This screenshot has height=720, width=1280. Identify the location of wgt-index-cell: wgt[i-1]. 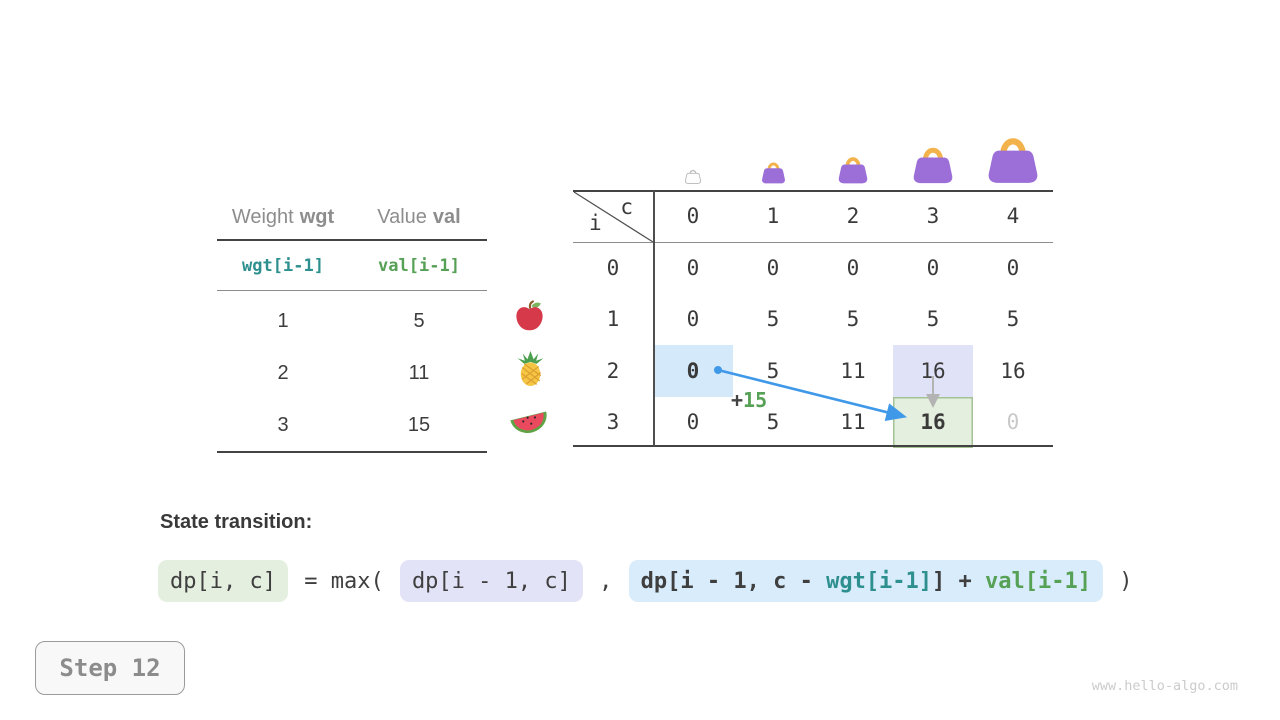
(283, 265).